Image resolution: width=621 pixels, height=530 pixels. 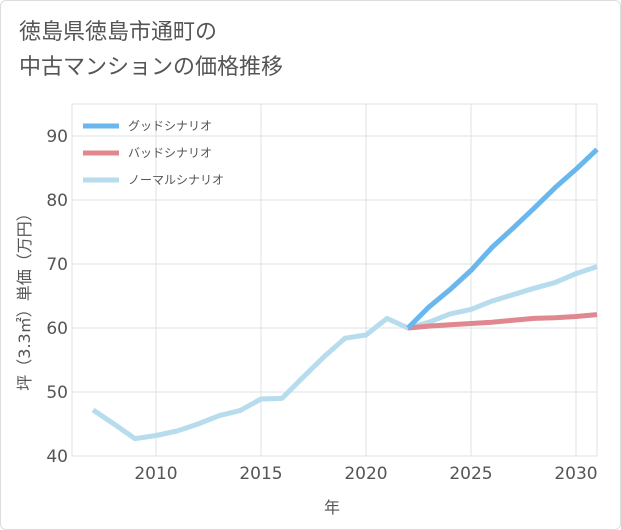 I want to click on y-tick-label: 40, so click(x=57, y=457).